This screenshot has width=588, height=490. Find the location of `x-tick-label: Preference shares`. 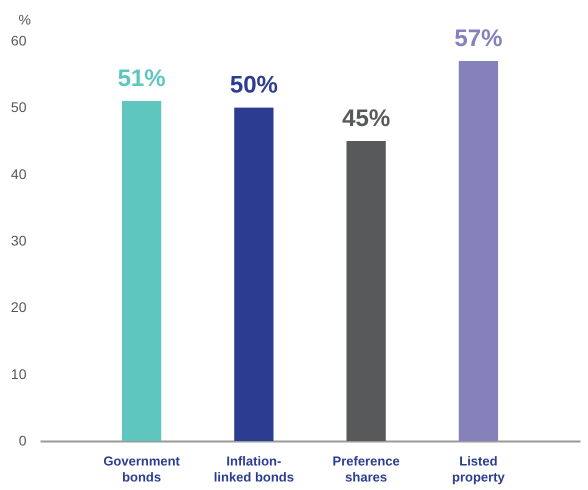

x-tick-label: Preference shares is located at coordinates (366, 469).